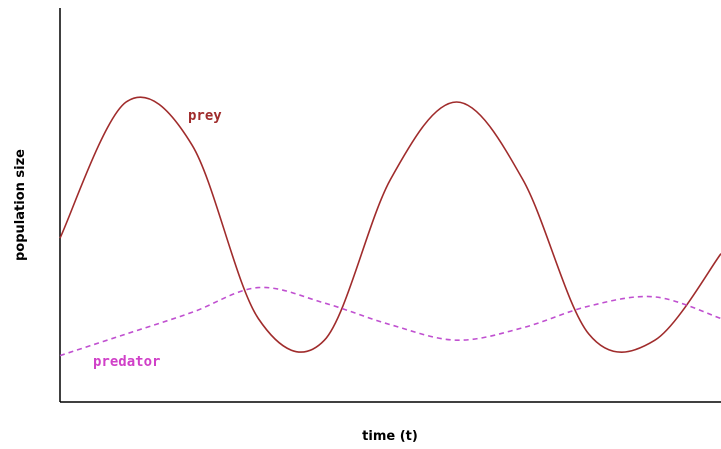 This screenshot has height=449, width=721. What do you see at coordinates (205, 116) in the screenshot?
I see `prey-label: prey` at bounding box center [205, 116].